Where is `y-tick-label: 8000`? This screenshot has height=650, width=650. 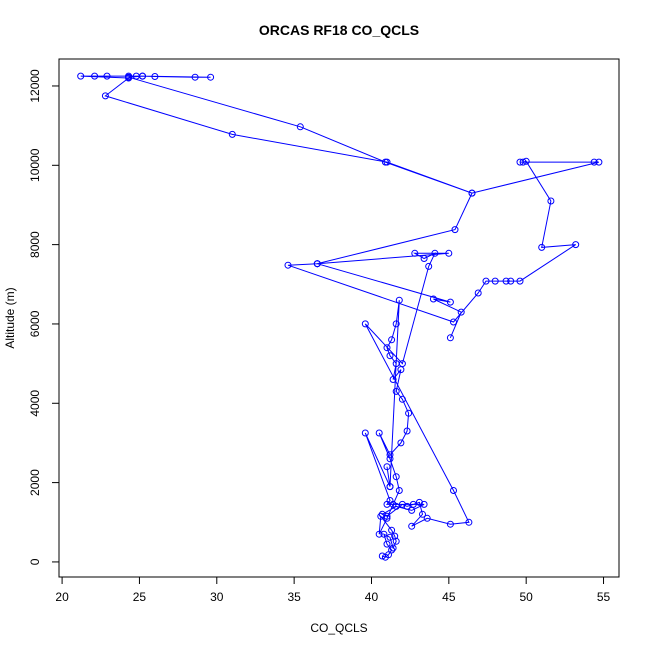
y-tick-label: 8000 is located at coordinates (35, 244).